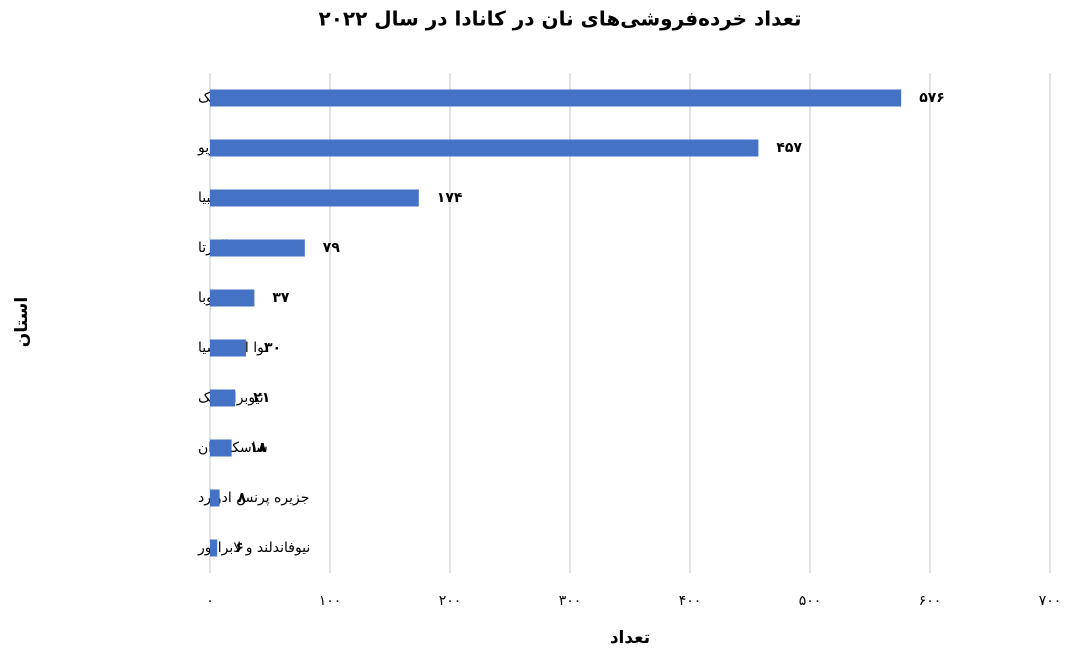  Describe the element at coordinates (630, 638) in the screenshot. I see `x-axis-title: تعداد` at that location.